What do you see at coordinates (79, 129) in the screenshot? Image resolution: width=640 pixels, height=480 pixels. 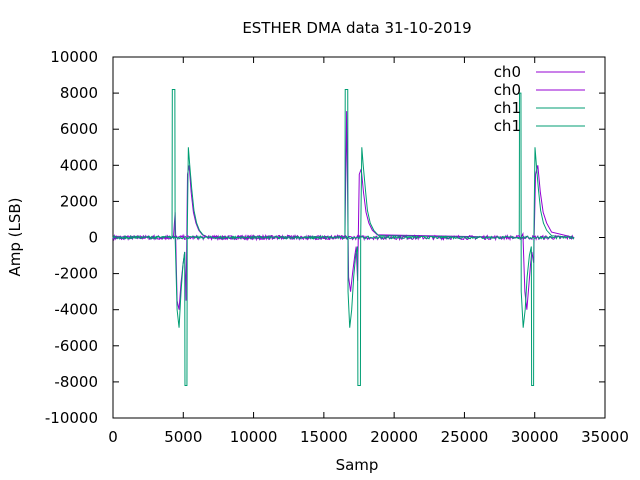 I see `y-tick-label: 6000` at bounding box center [79, 129].